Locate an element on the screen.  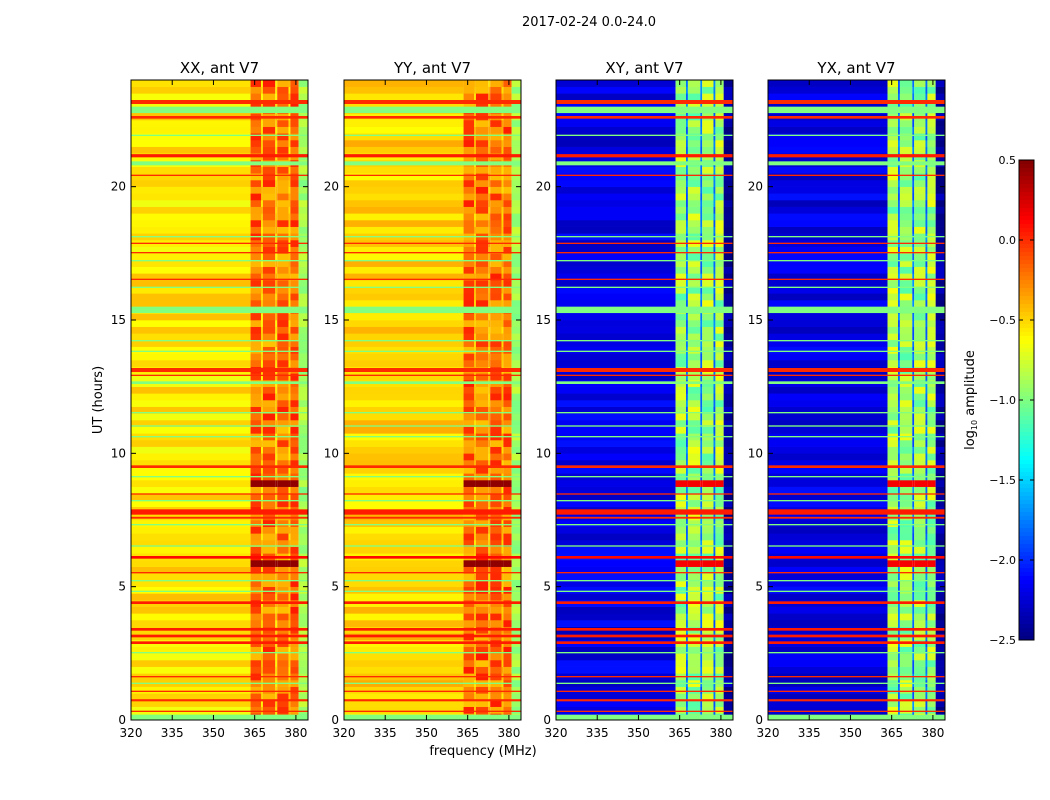
y-tick-label: 10 is located at coordinates (331, 453).